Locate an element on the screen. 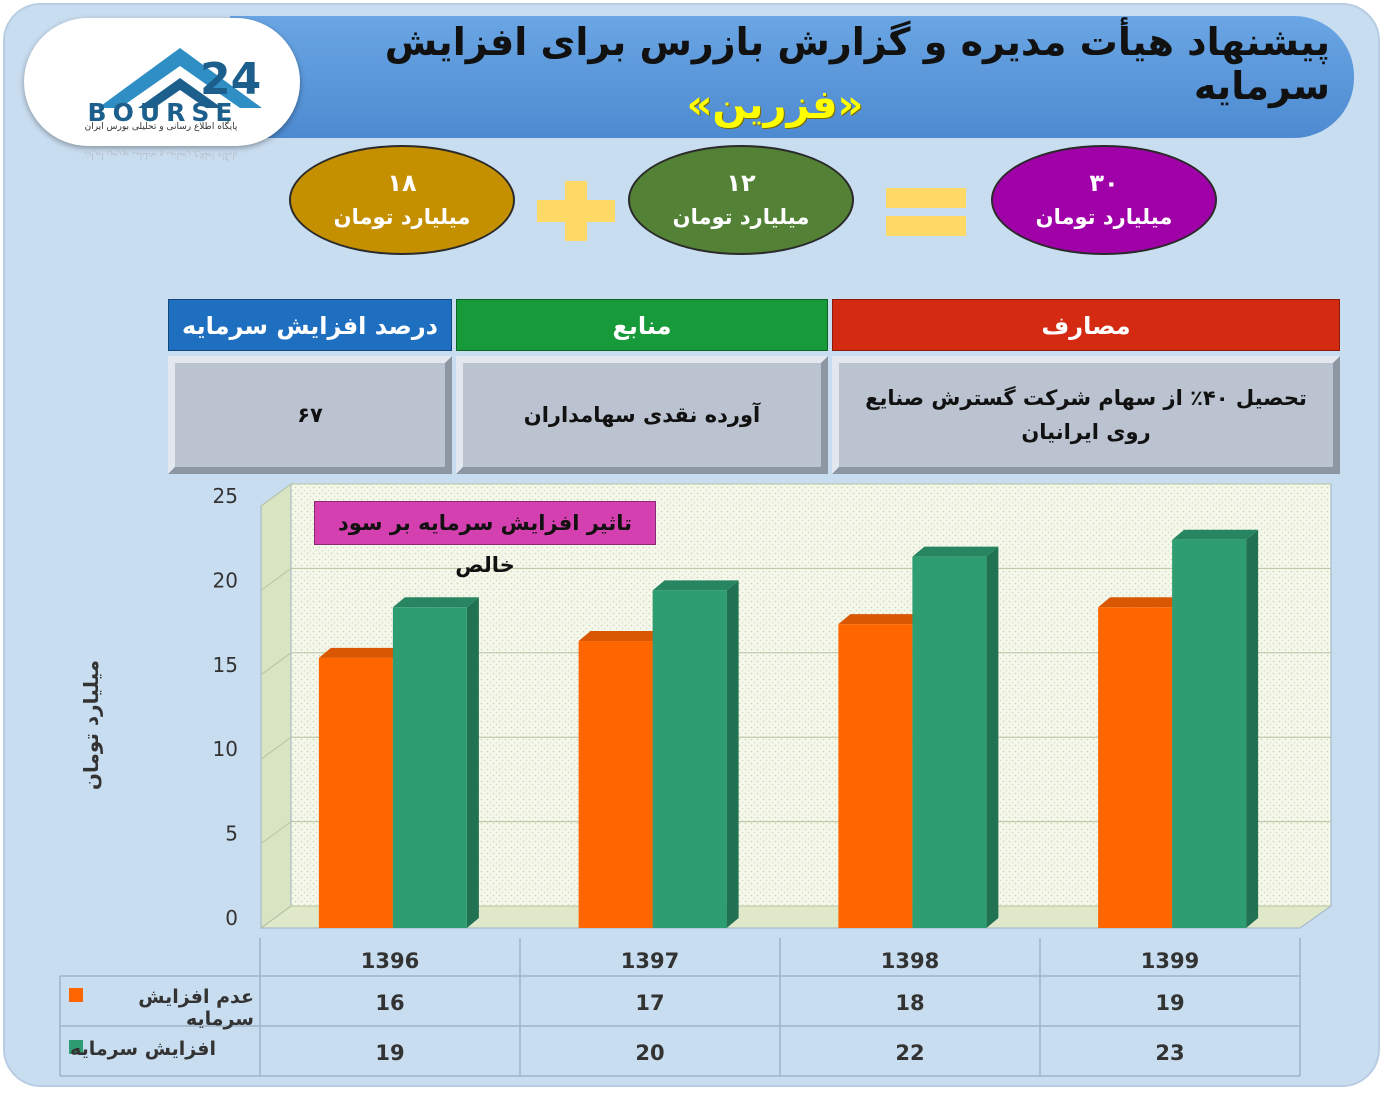  legend-label-increase: افزایش سرمایه is located at coordinates (143, 1049).